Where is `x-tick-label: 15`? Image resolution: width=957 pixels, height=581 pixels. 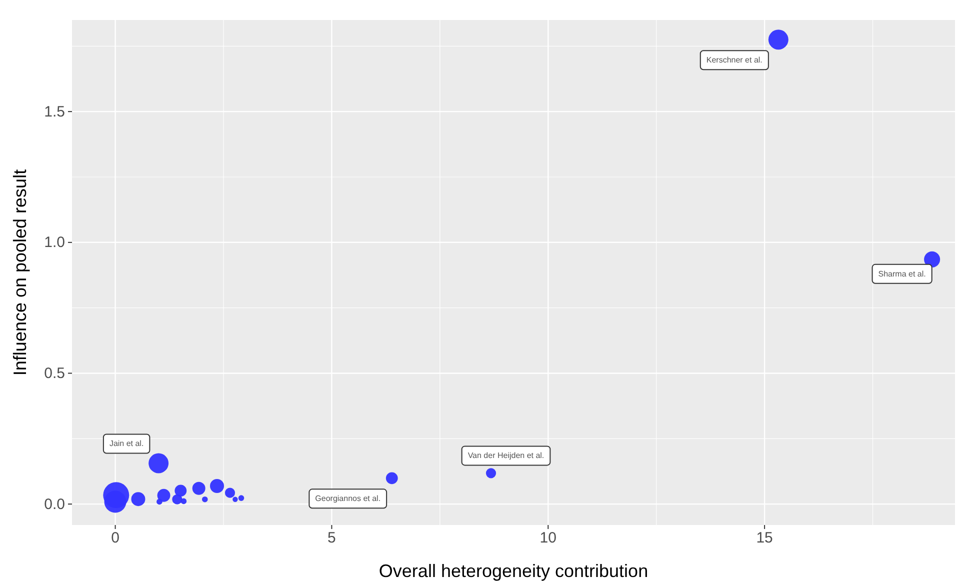 x-tick-label: 15 is located at coordinates (764, 538).